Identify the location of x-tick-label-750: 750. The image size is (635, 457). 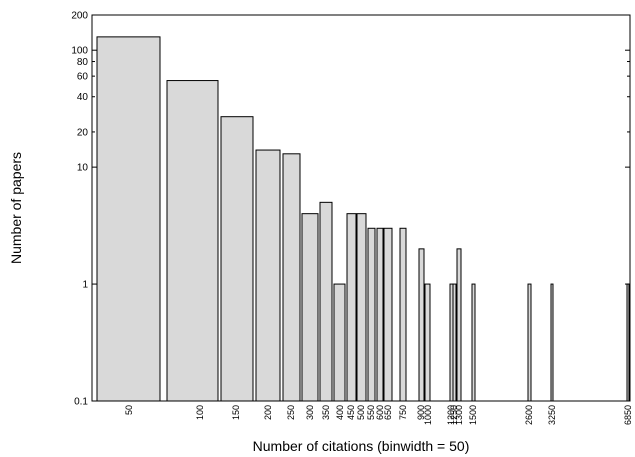
(403, 412).